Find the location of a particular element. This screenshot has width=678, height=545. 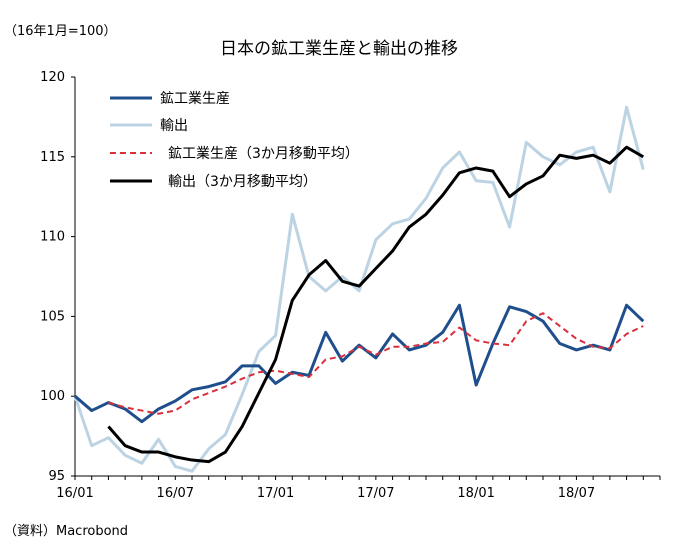

x-tick-label: 16/07 is located at coordinates (175, 493).